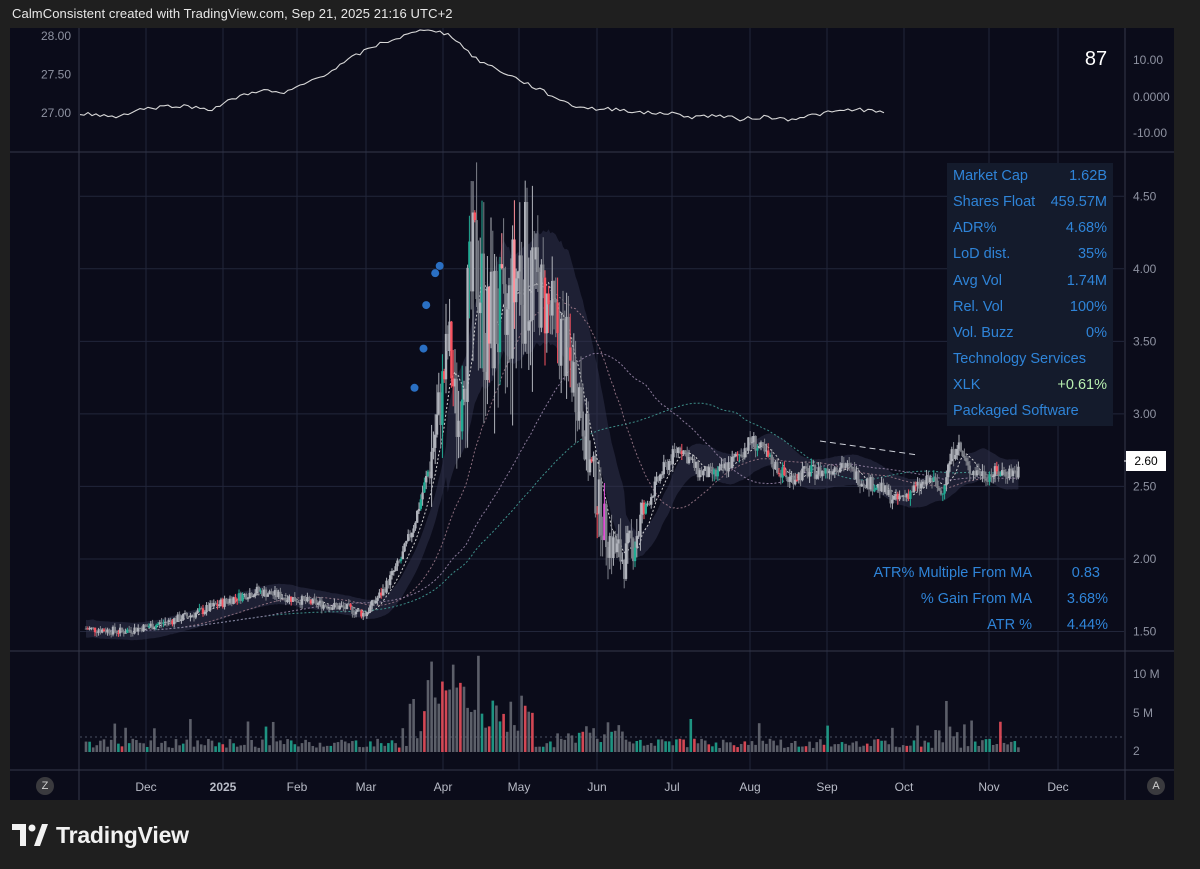 This screenshot has height=869, width=1200. Describe the element at coordinates (1087, 599) in the screenshot. I see `atr-value: 3.68%` at that location.